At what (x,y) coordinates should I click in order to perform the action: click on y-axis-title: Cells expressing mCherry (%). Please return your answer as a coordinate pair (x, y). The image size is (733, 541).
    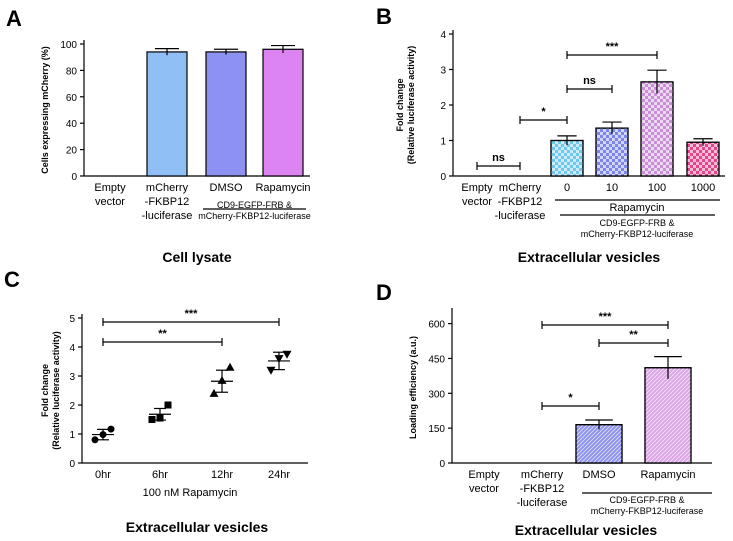
    Looking at the image, I should click on (45, 110).